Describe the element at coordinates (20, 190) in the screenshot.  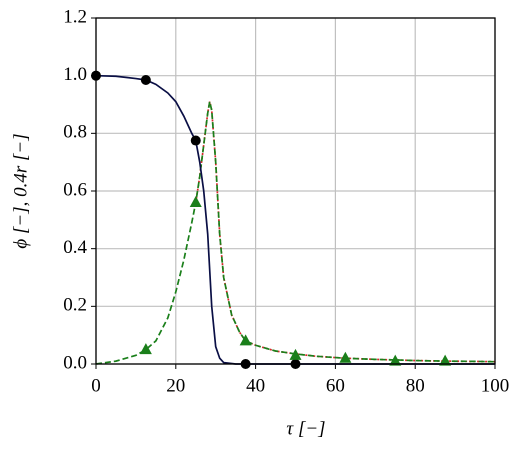
I see `y-axis-label: ϕ [−], 0.4r [−]` at that location.